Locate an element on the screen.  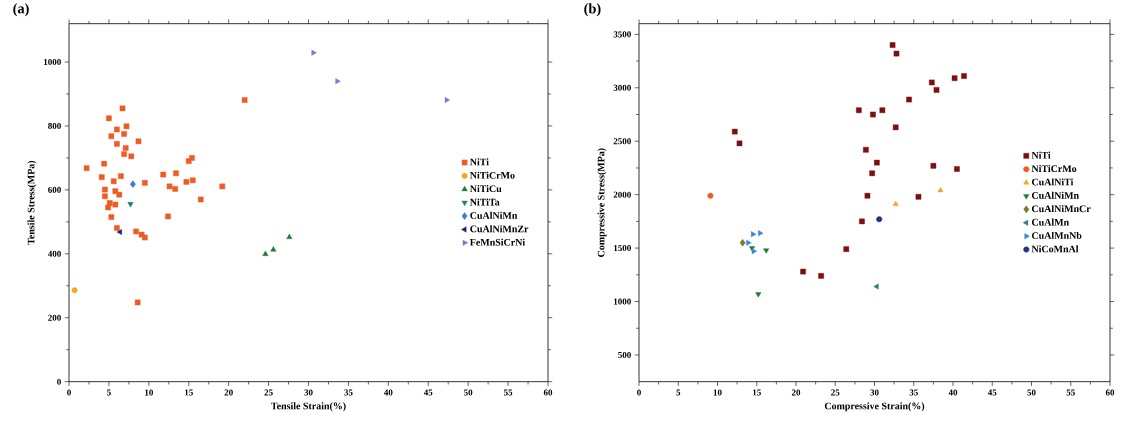
y-tick-label: 1500 is located at coordinates (622, 248).